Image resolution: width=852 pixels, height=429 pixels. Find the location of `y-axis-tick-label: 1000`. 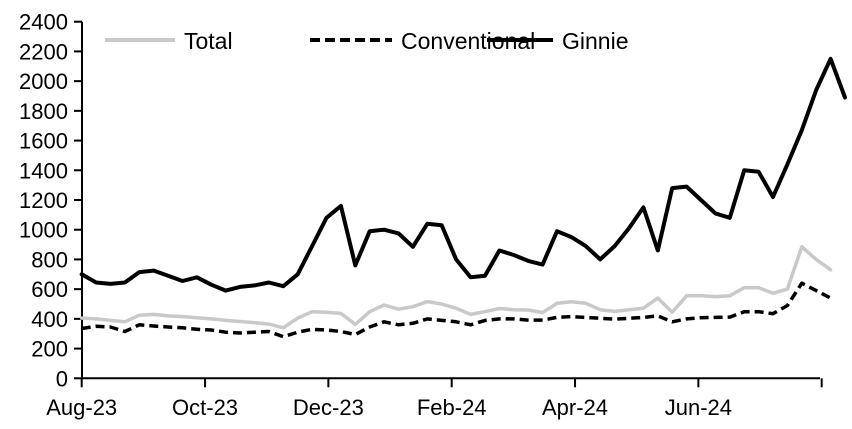

y-axis-tick-label: 1000 is located at coordinates (43, 230).